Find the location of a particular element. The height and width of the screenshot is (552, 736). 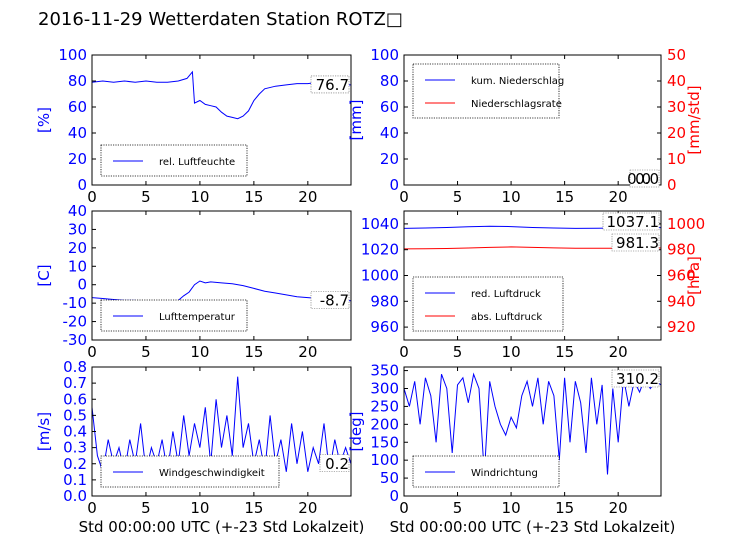

y-tick-label-winddir: 300 is located at coordinates (384, 389).